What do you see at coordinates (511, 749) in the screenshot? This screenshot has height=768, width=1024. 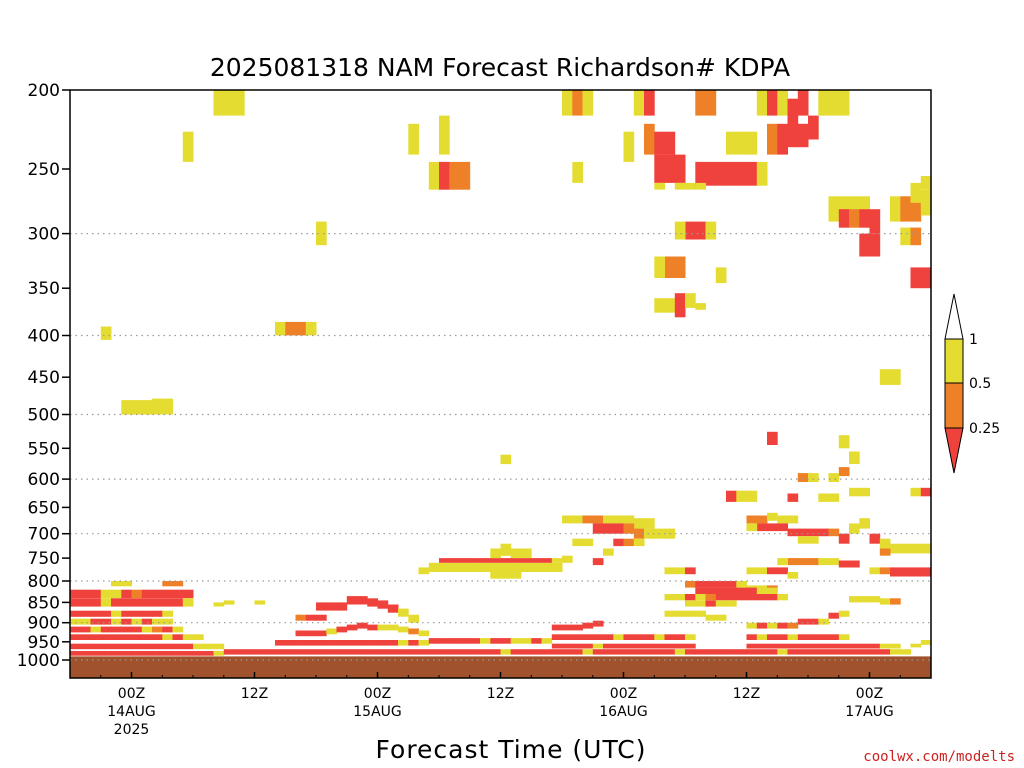 I see `x-axis-label: Forecast Time (UTC)` at bounding box center [511, 749].